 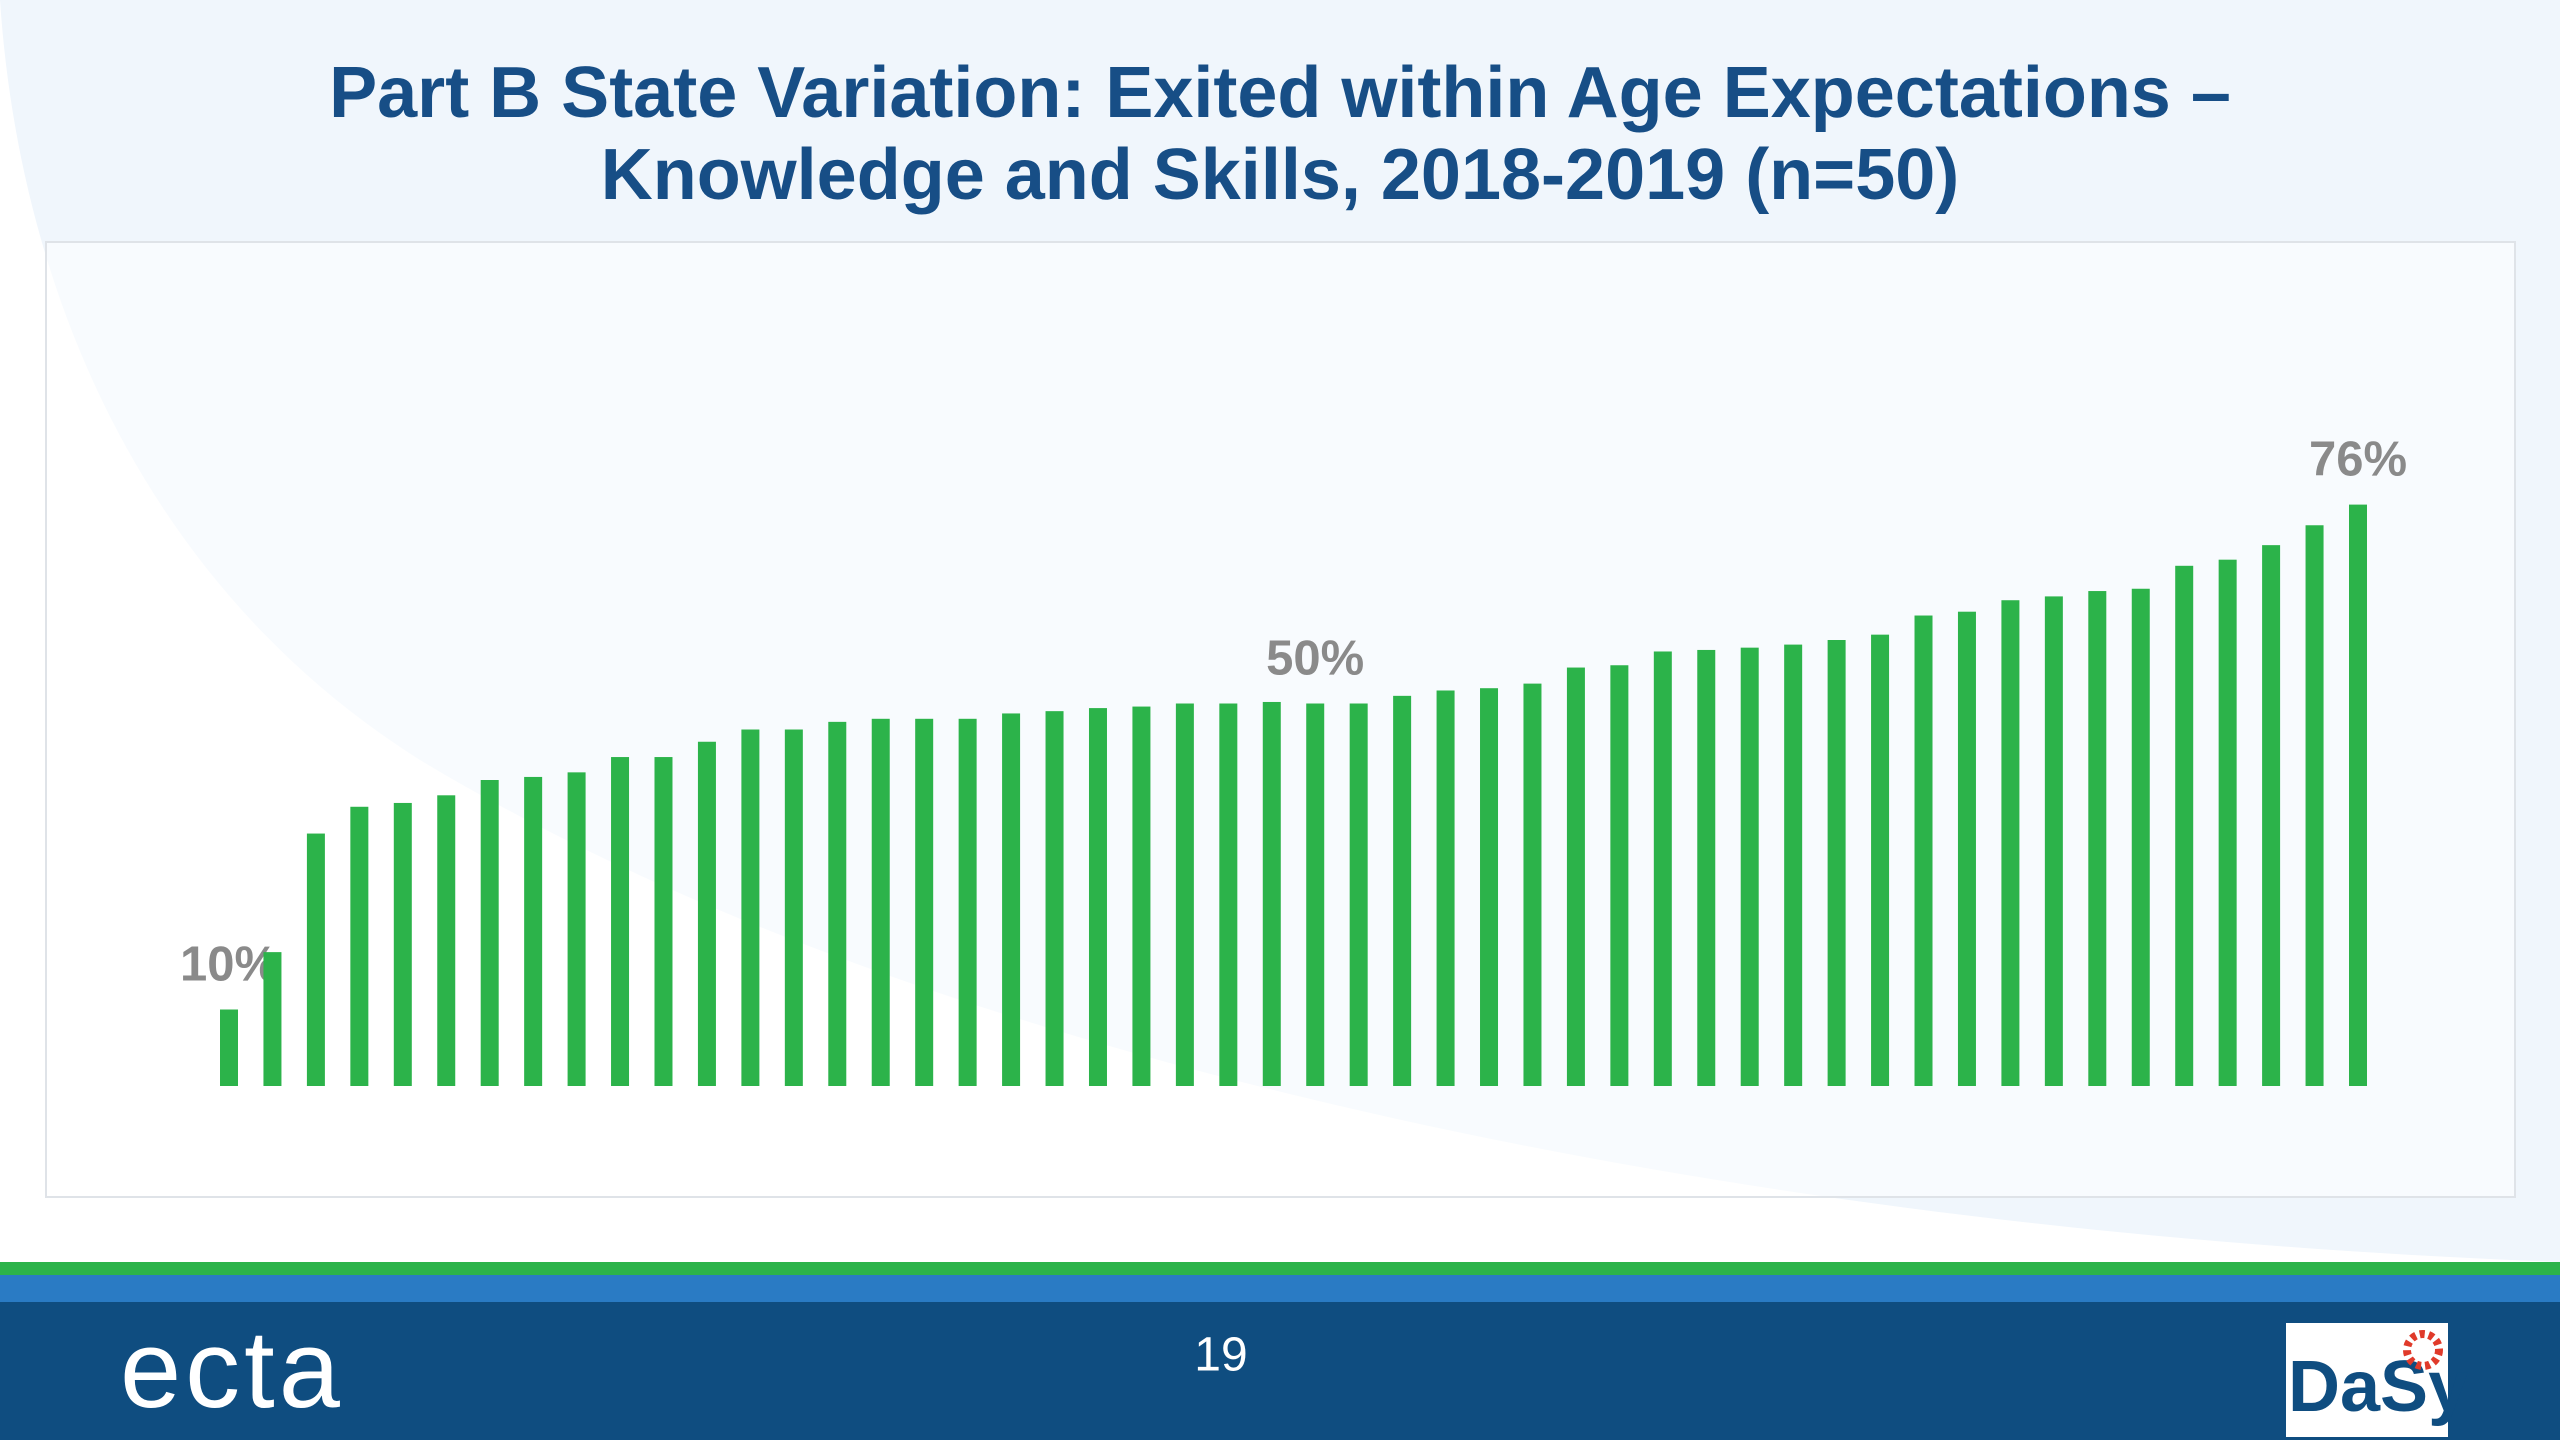 What do you see at coordinates (229, 964) in the screenshot?
I see `data-label: 10%` at bounding box center [229, 964].